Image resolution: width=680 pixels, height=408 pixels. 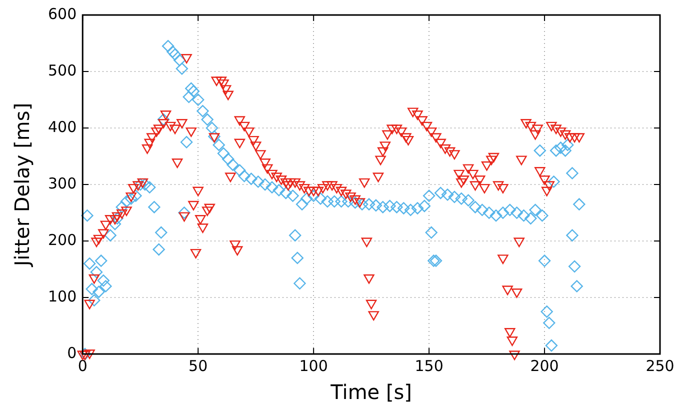 What do you see at coordinates (62, 296) in the screenshot?
I see `y-tick-label: 100` at bounding box center [62, 296].